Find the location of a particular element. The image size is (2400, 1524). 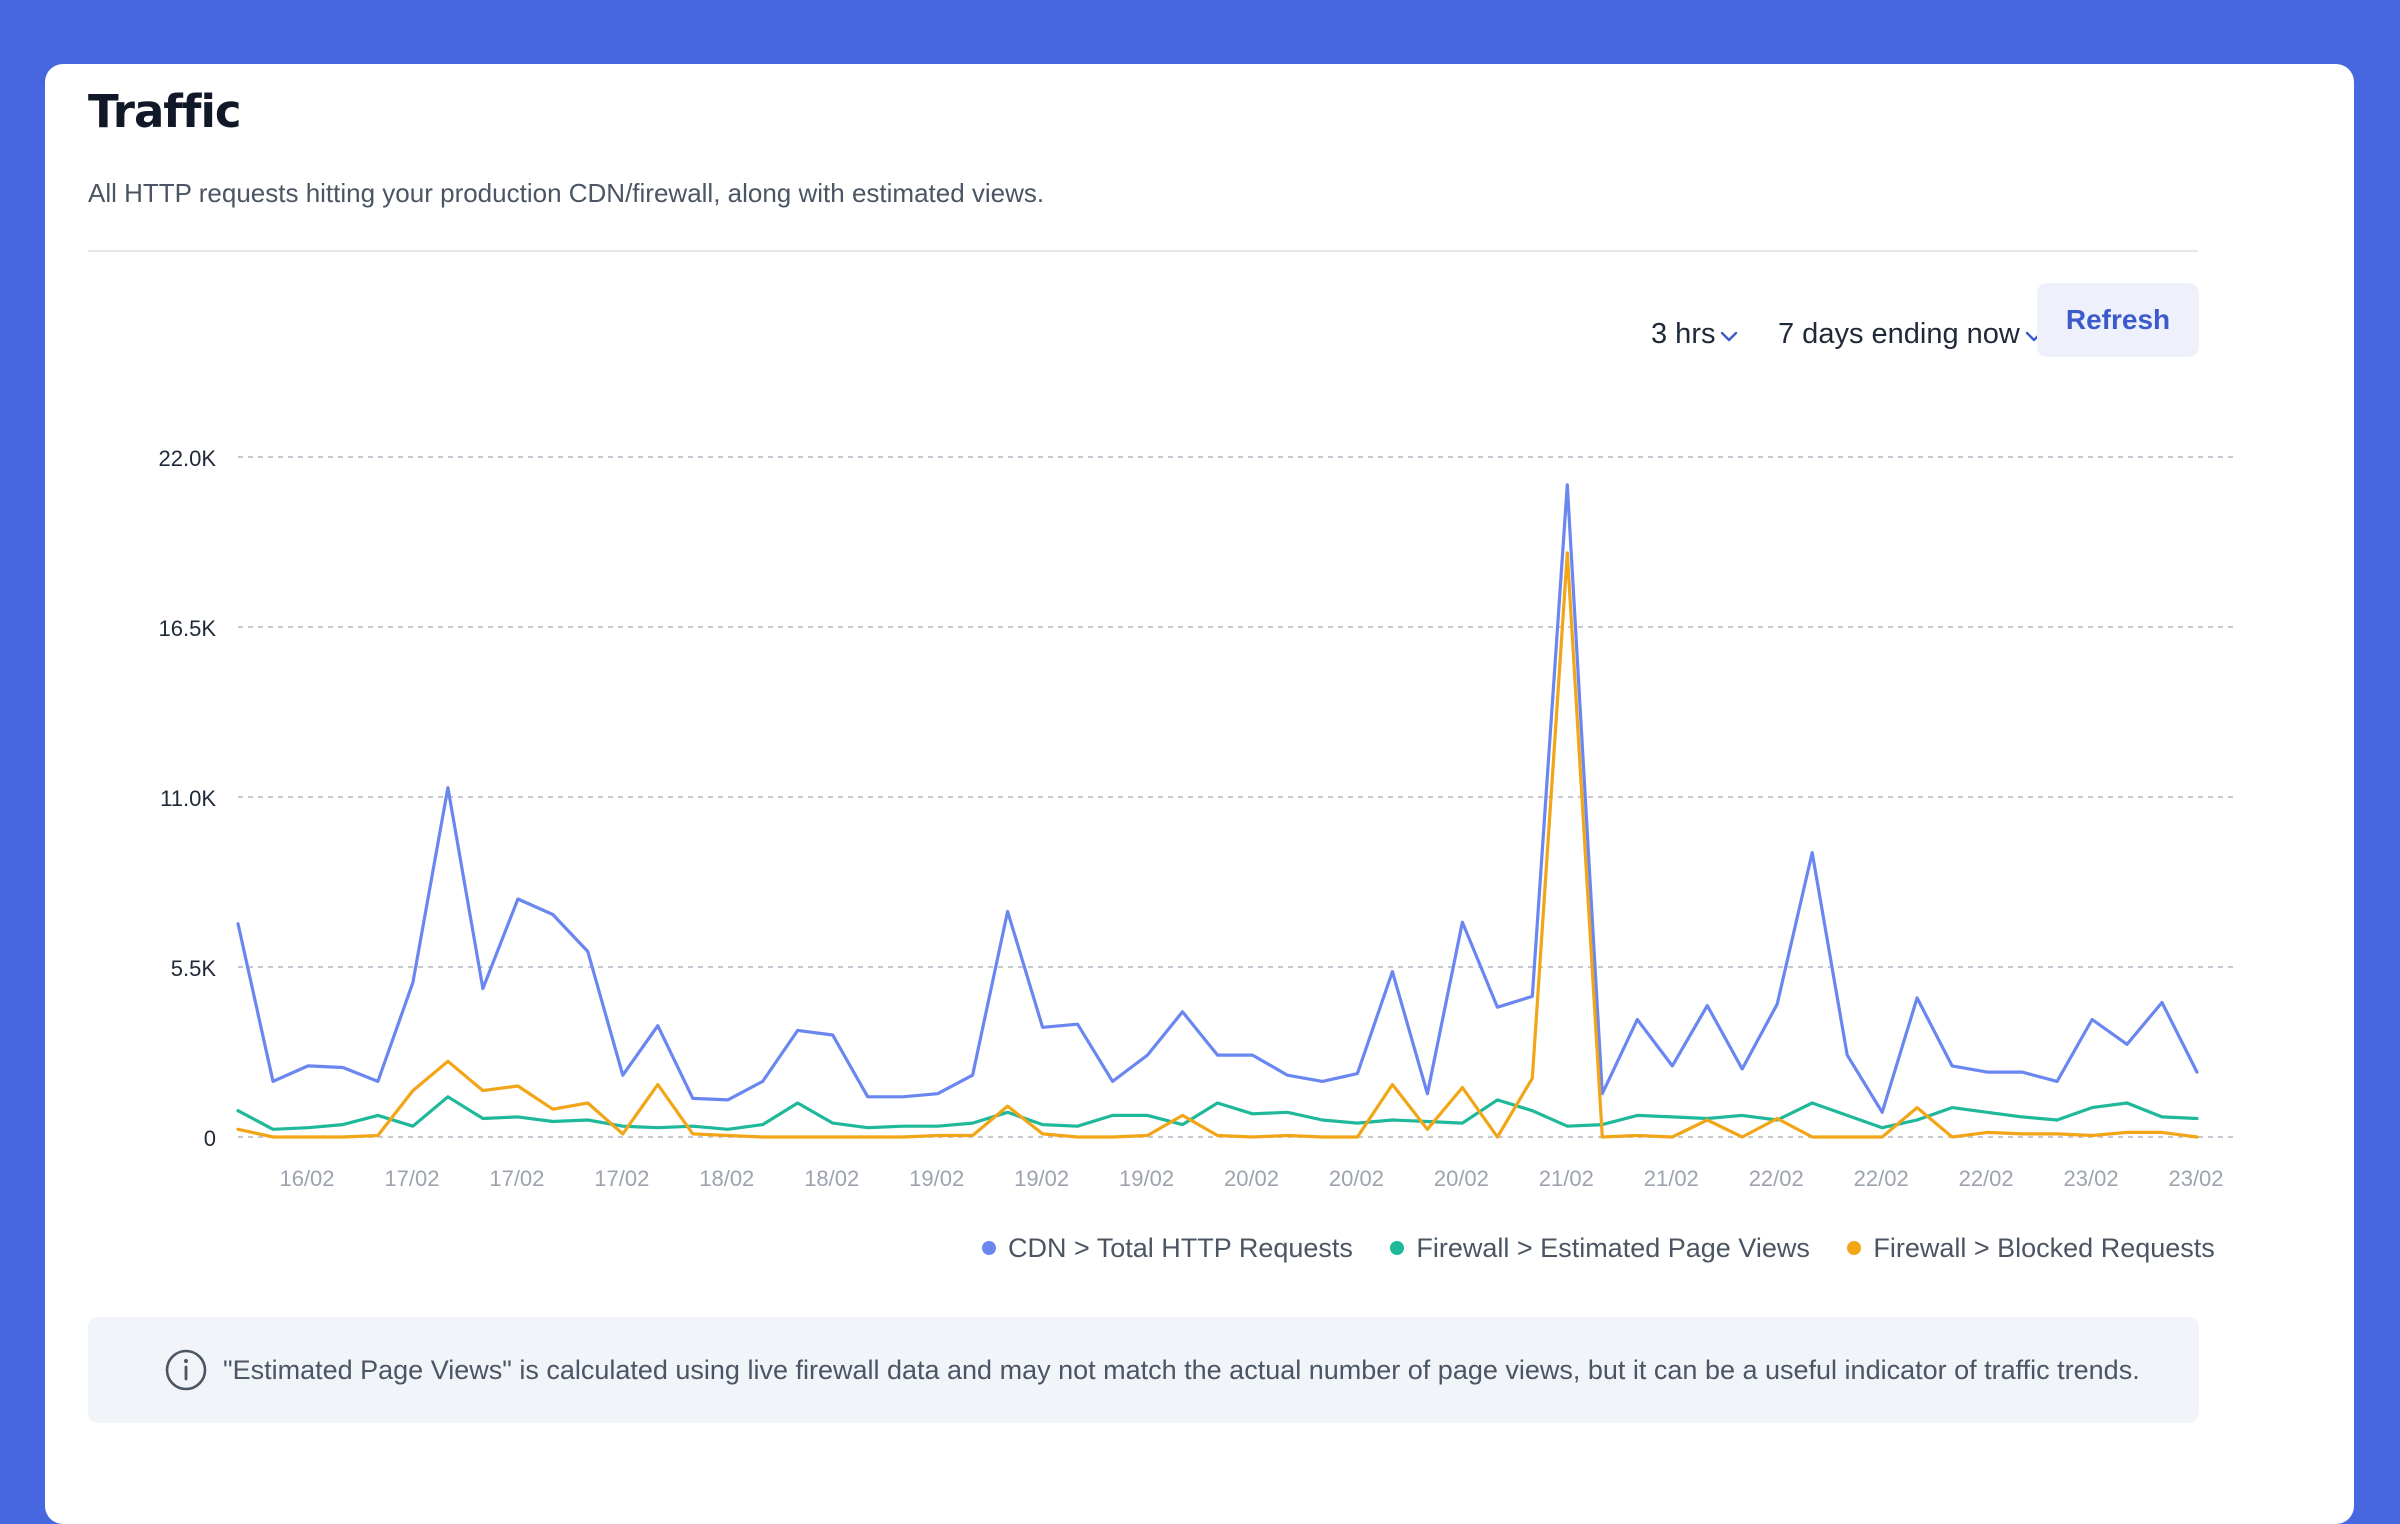

y-tick-label: 22.0K is located at coordinates (188, 458).